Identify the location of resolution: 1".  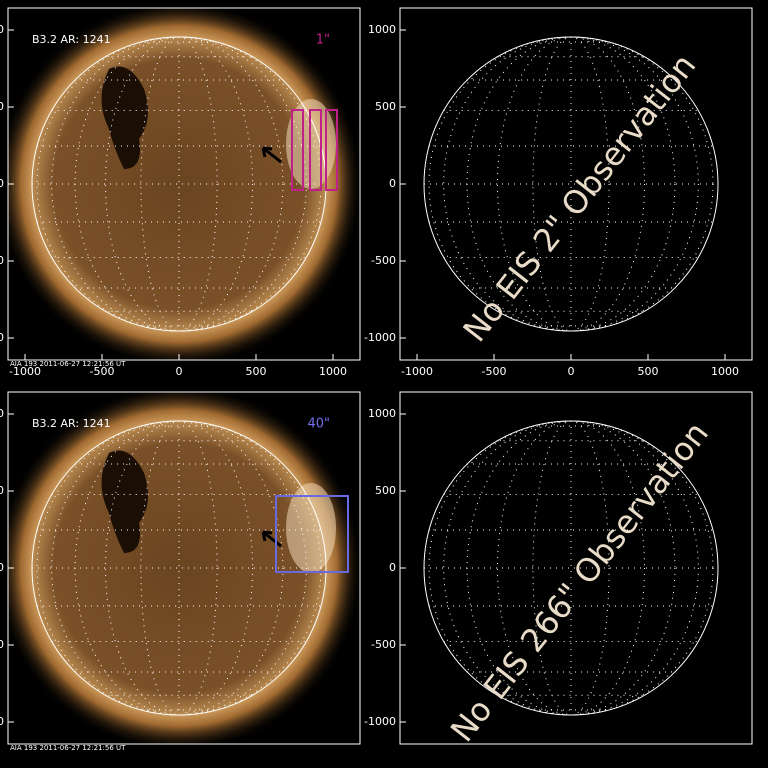
(323, 40).